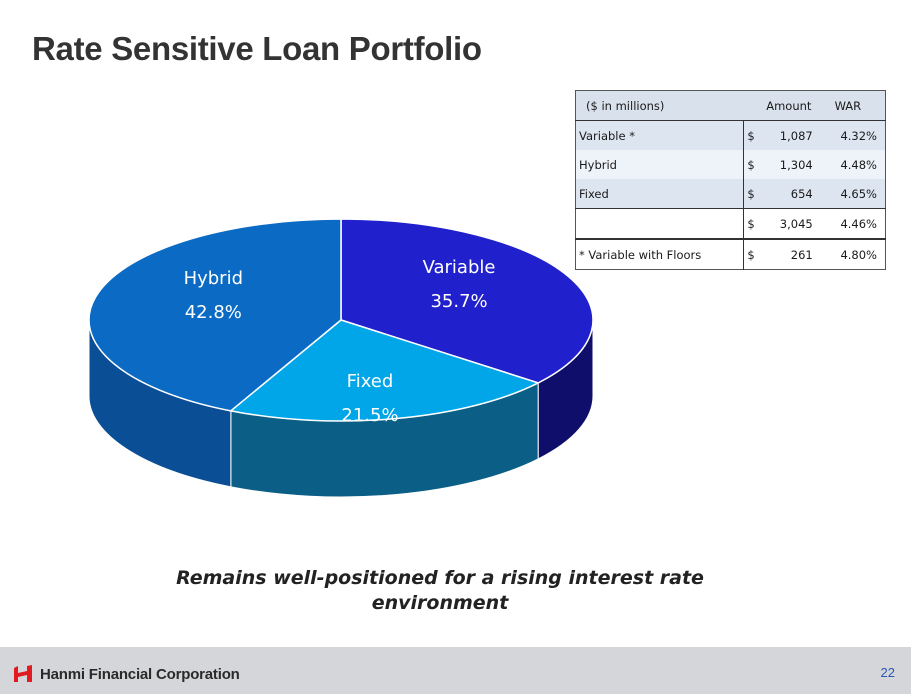  Describe the element at coordinates (659, 105) in the screenshot. I see `header-label: ($ in millions)` at that location.